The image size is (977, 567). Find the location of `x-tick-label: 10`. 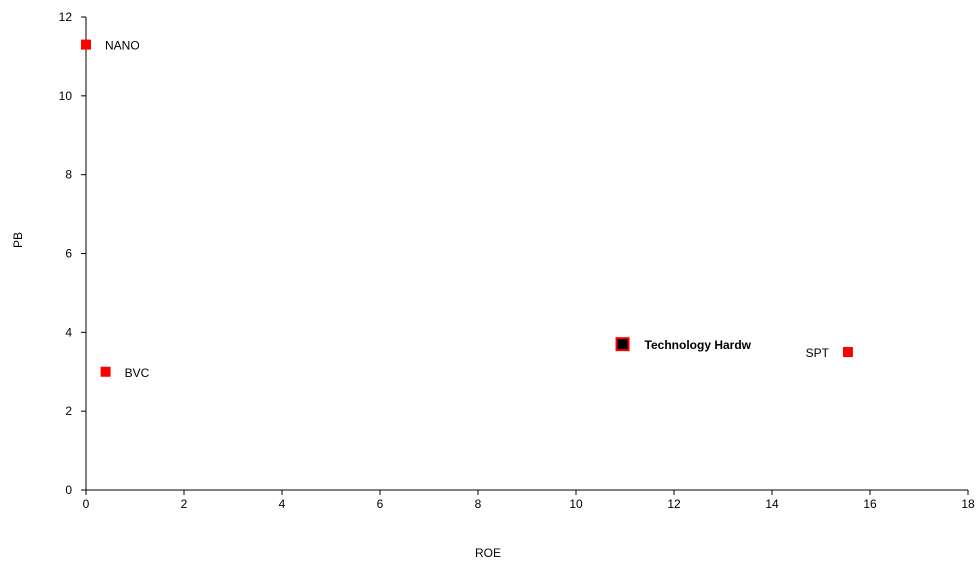

x-tick-label: 10 is located at coordinates (576, 504).